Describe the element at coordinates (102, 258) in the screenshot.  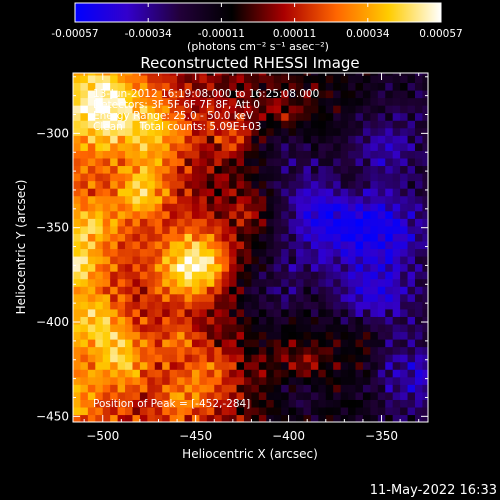
I see `x-tick: −500` at that location.